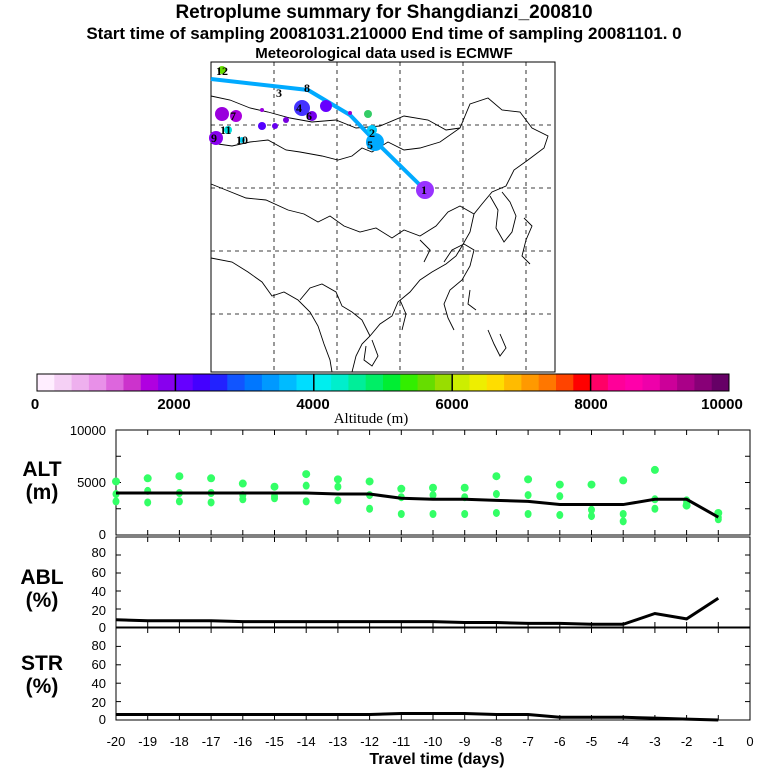 The image size is (768, 768). What do you see at coordinates (424, 190) in the screenshot?
I see `track-label-1: 1` at bounding box center [424, 190].